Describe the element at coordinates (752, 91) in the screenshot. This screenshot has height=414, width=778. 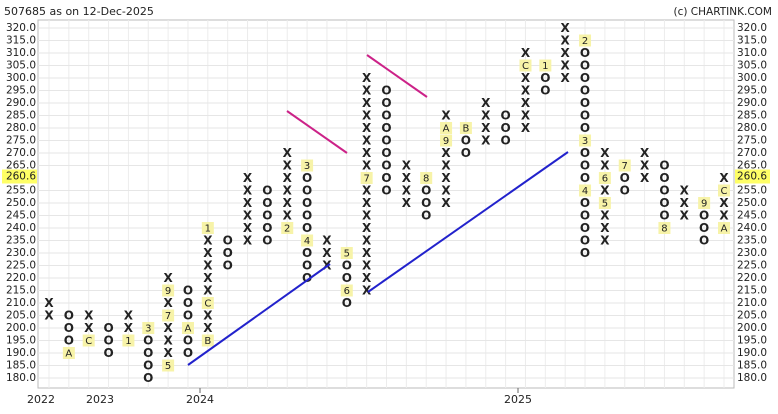
I see `y-tick-label-right: 295.0` at that location.